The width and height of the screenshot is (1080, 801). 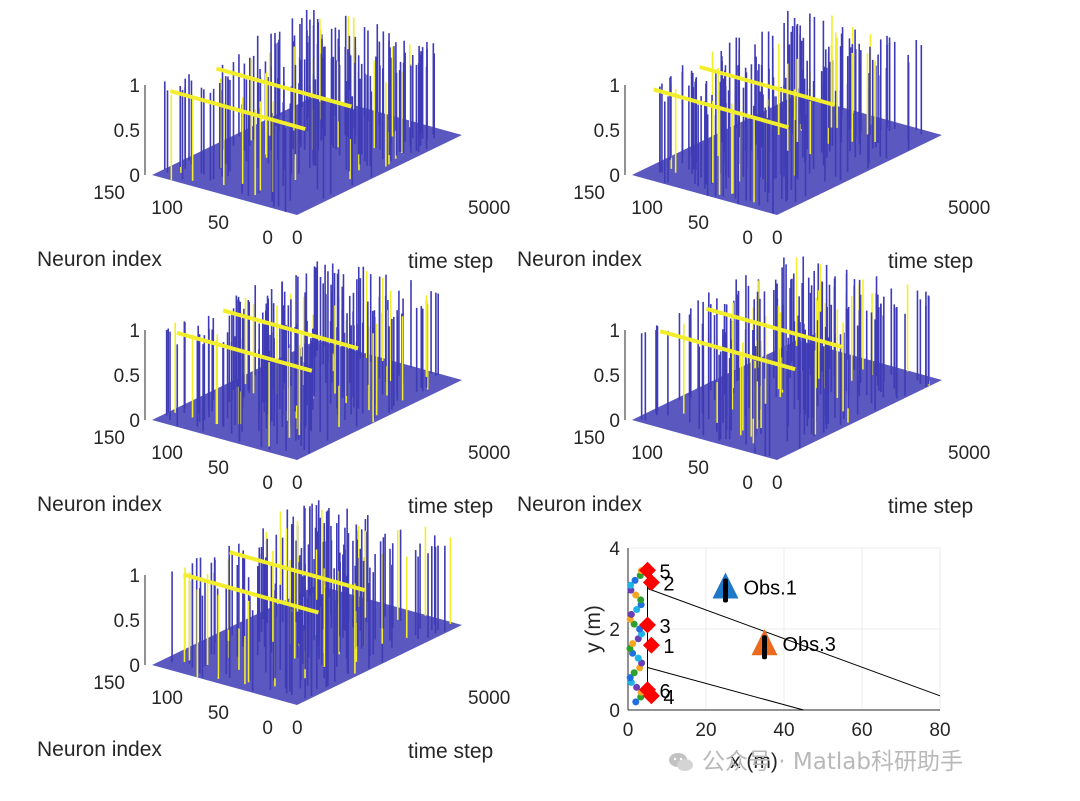 What do you see at coordinates (307, 155) in the screenshot?
I see `raster-floor` at bounding box center [307, 155].